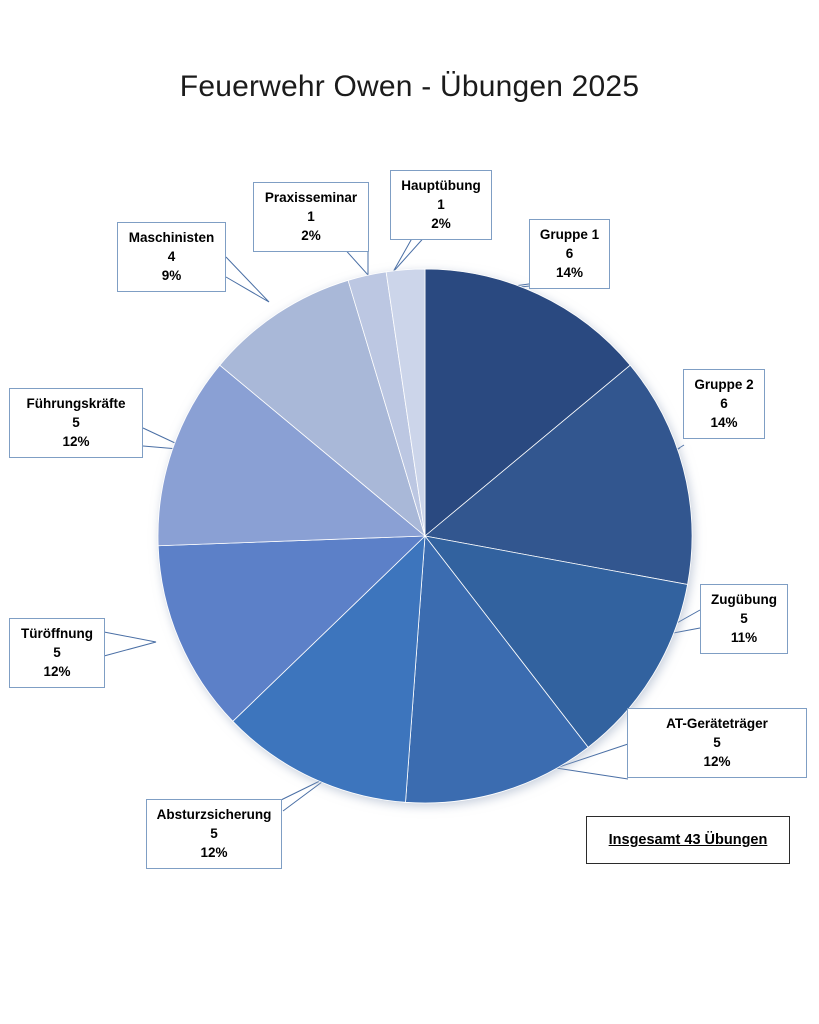 This screenshot has width=819, height=1024. What do you see at coordinates (292, 628) in the screenshot?
I see `pie-slice: Türöffnung 5 12%` at bounding box center [292, 628].